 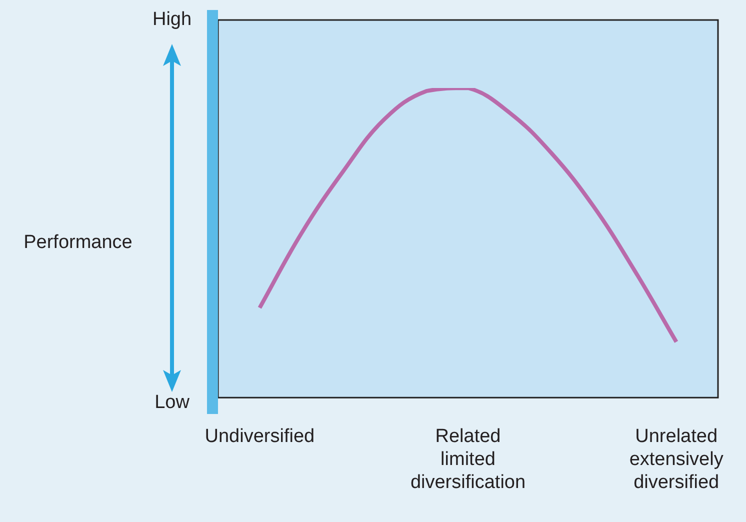 I want to click on text: High, so click(x=172, y=19).